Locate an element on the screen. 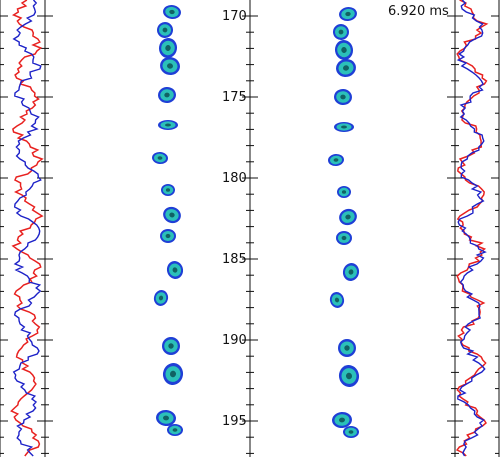  blob-left-6-core is located at coordinates (160, 158).